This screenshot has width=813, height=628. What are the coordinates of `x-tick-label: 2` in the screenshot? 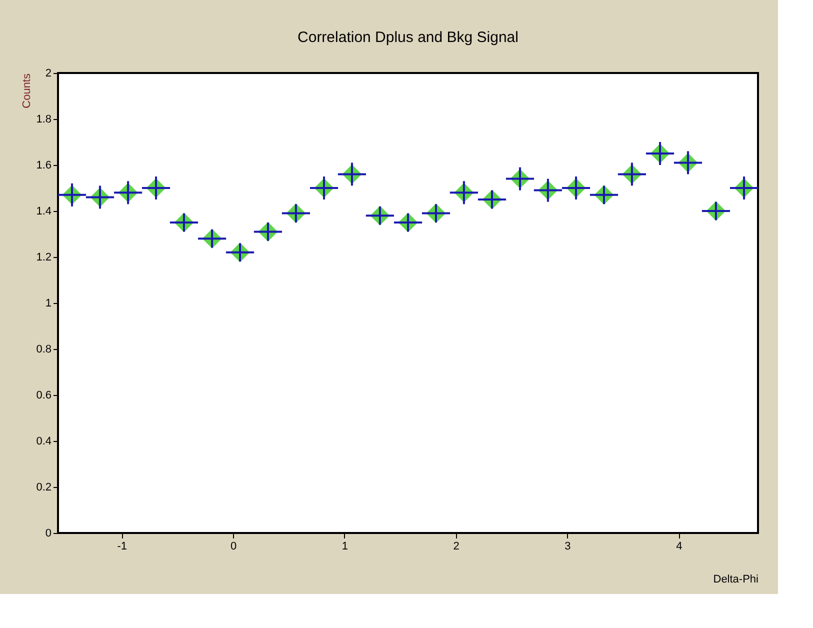 It's located at (456, 546).